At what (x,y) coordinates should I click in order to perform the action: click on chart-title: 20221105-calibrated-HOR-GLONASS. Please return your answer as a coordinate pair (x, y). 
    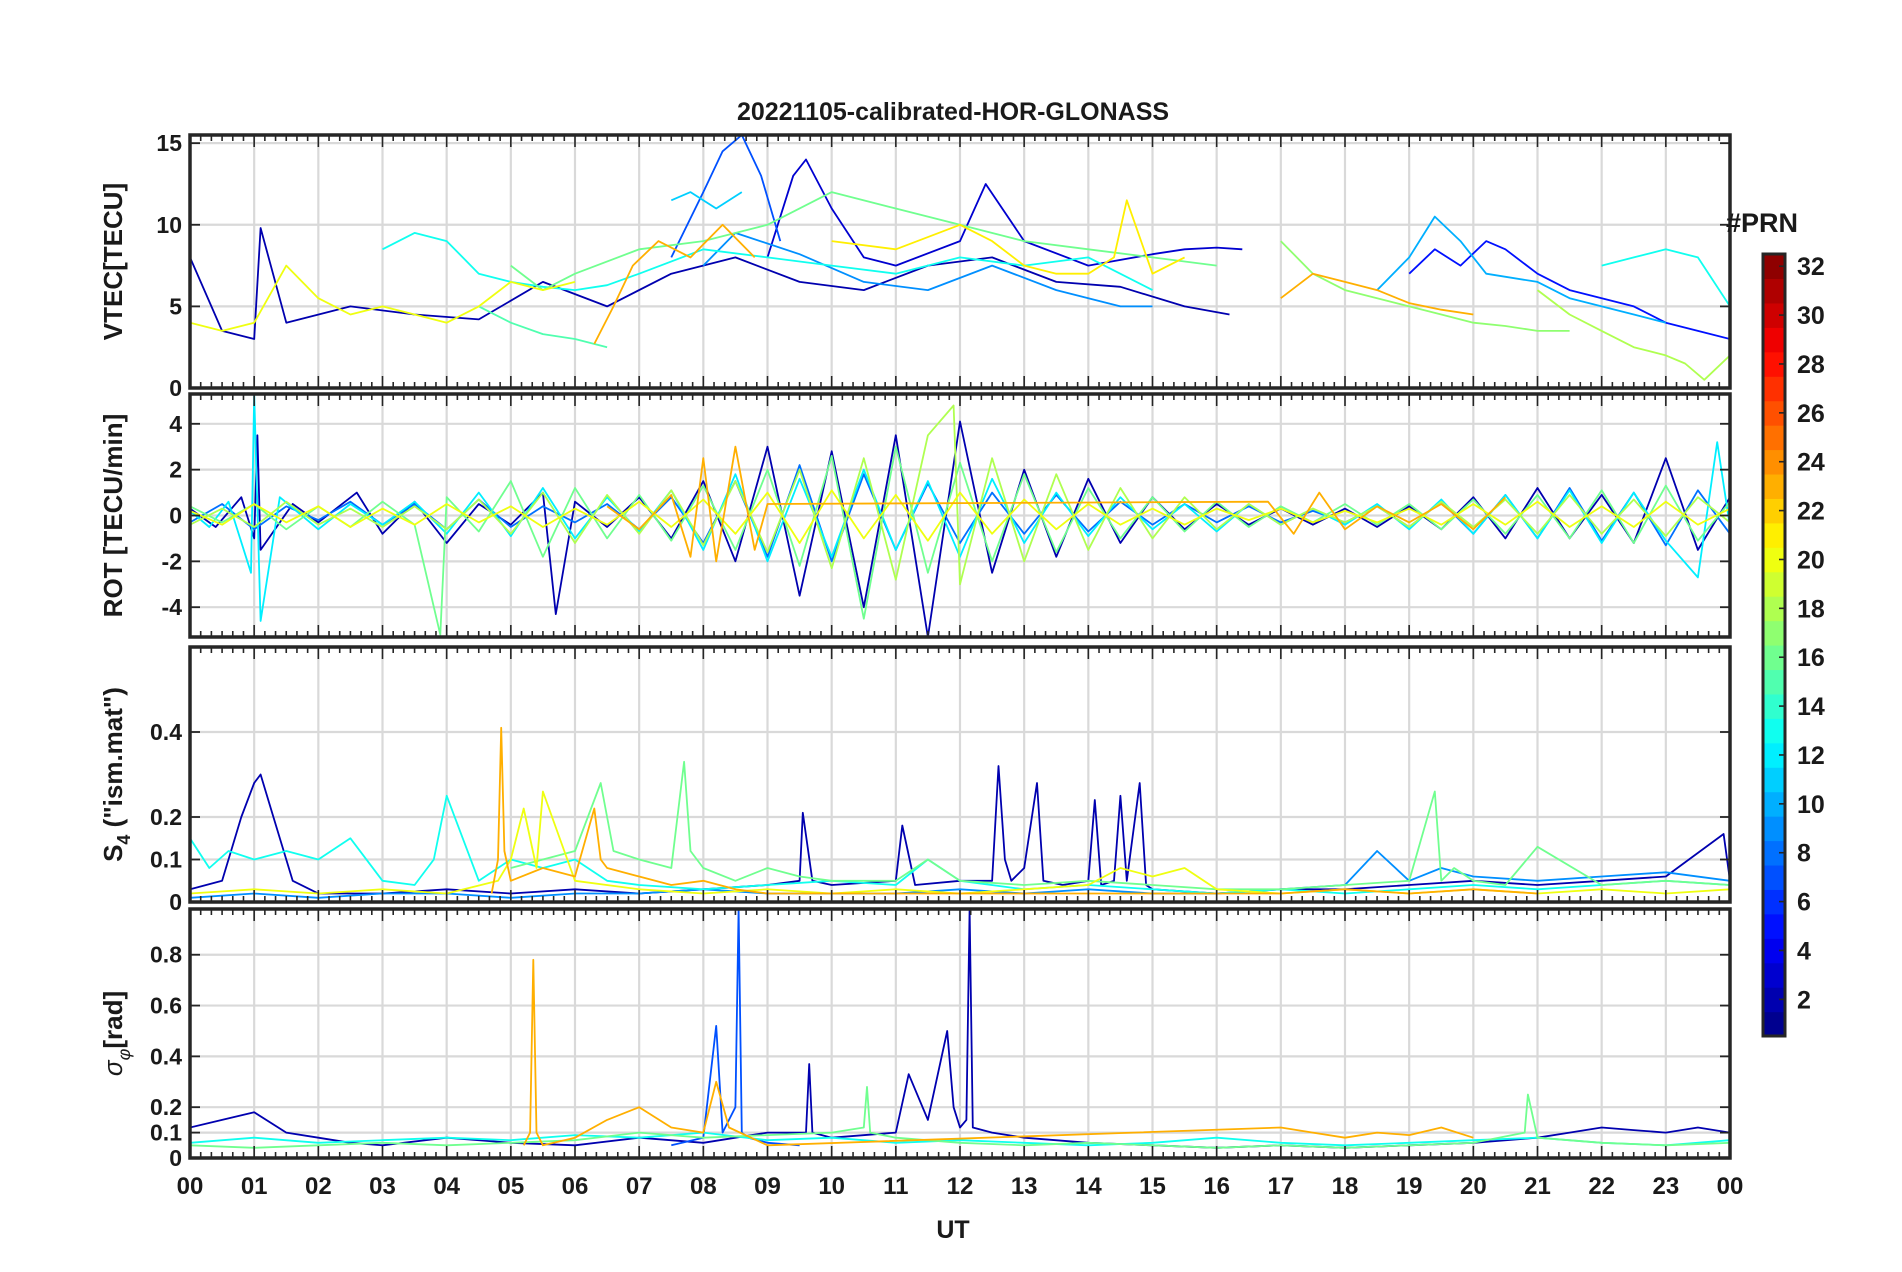
    Looking at the image, I should click on (953, 112).